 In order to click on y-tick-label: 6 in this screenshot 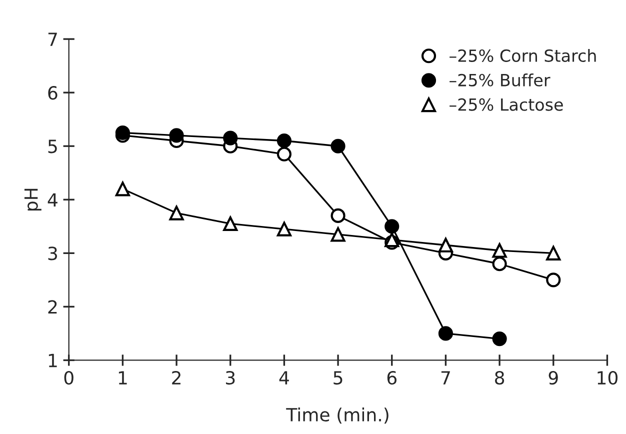, I will do `click(53, 93)`.